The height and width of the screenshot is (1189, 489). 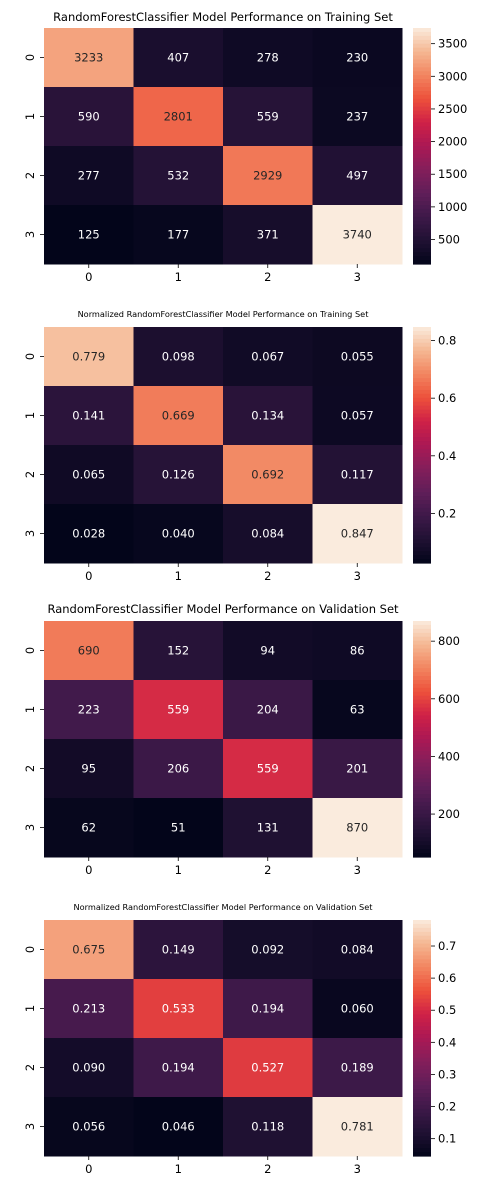 I want to click on cell-annotation: 237, so click(x=357, y=117).